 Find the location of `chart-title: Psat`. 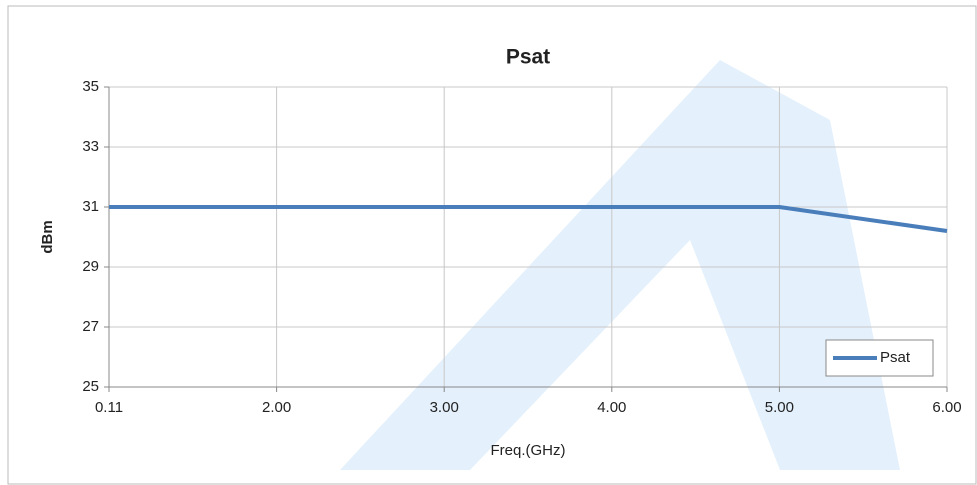

chart-title: Psat is located at coordinates (528, 57).